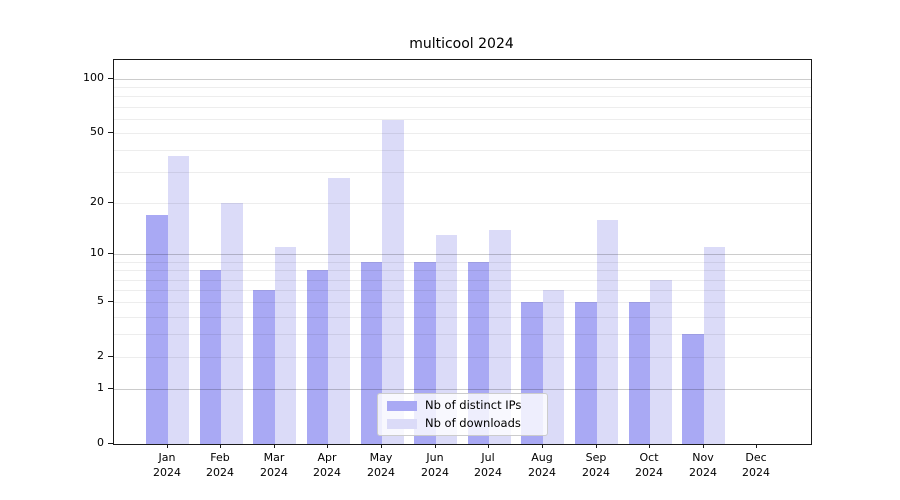  Describe the element at coordinates (339, 310) in the screenshot. I see `bar-apr-downloads` at that location.